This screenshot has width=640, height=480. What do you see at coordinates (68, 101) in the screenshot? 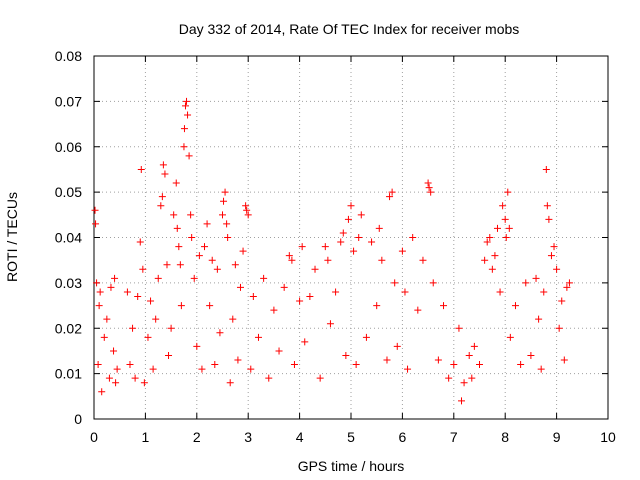
I see `y-tick-label: 0.07` at bounding box center [68, 101].